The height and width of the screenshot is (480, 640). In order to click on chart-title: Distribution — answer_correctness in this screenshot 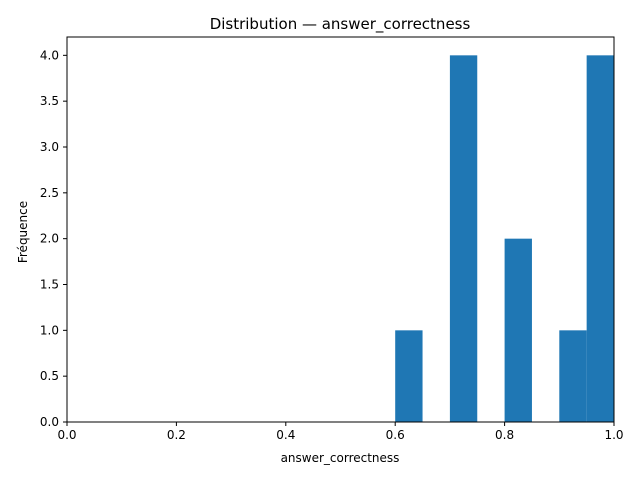, I will do `click(340, 24)`.